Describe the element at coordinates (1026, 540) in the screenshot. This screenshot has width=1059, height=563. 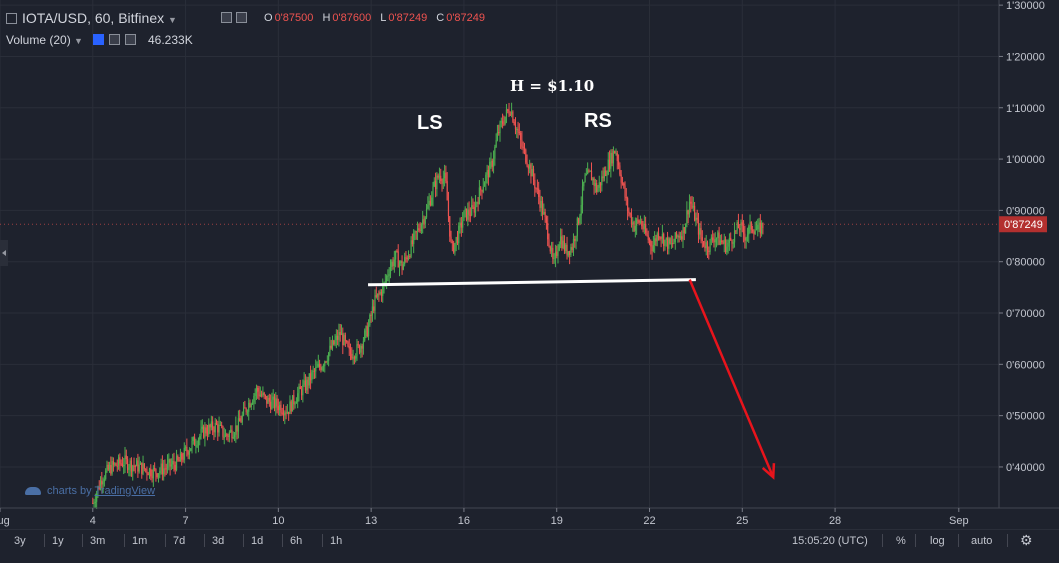
I see `gear-icon: ⚙` at that location.